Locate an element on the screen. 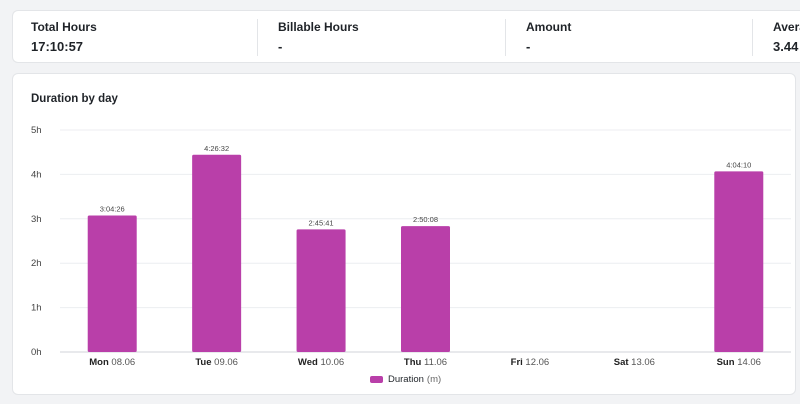 The height and width of the screenshot is (404, 800). chart-legend: Duration (m) is located at coordinates (405, 379).